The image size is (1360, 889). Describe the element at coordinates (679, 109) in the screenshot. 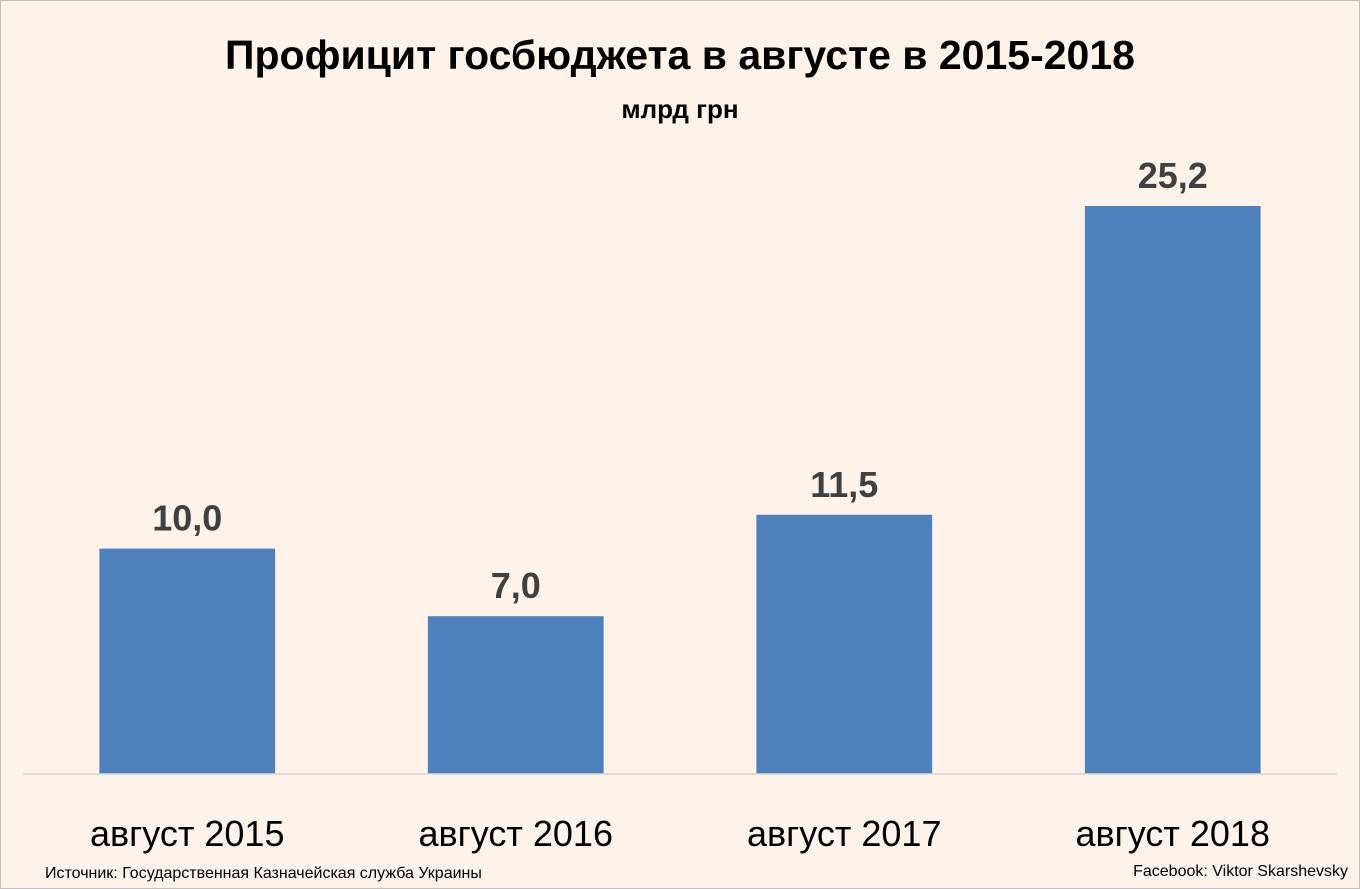

I see `chart-subtitle: млрд грн` at that location.